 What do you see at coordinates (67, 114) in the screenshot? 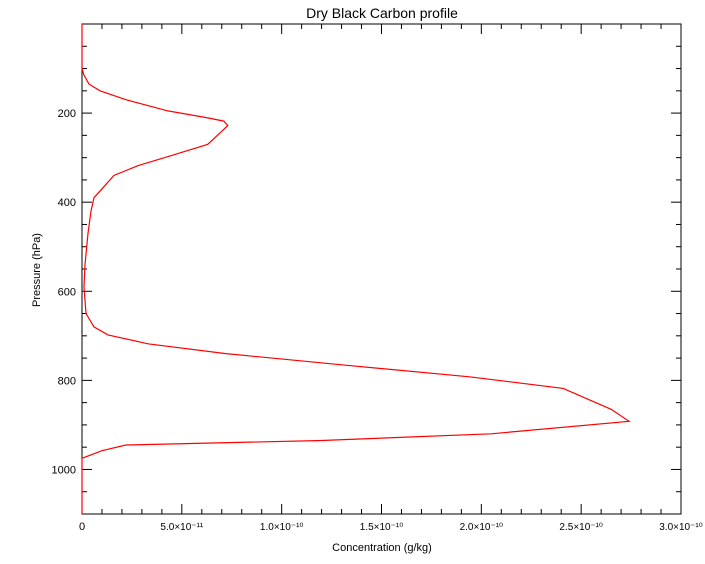
I see `y-tick-label: 200` at bounding box center [67, 114].